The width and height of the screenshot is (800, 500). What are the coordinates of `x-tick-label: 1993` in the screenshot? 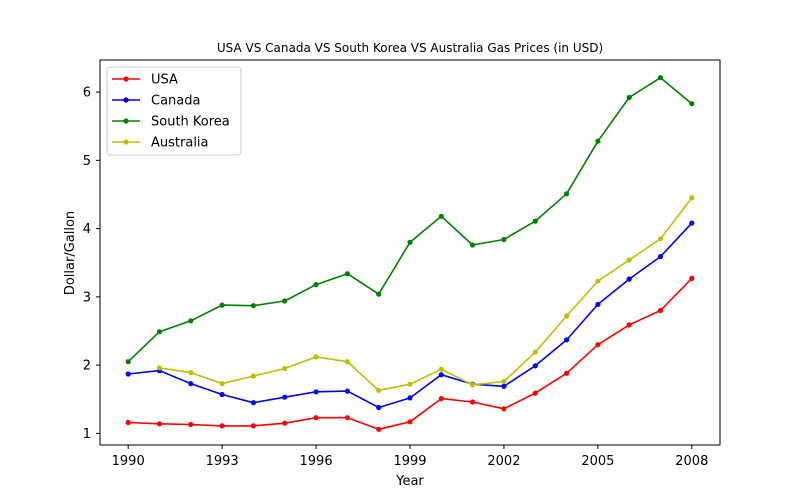 It's located at (222, 461).